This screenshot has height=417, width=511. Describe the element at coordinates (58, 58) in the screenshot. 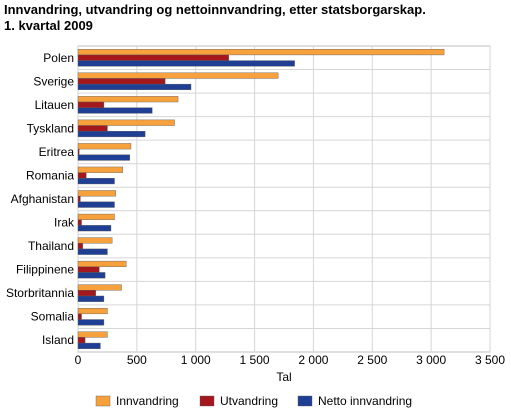

I see `category-label: Polen` at that location.